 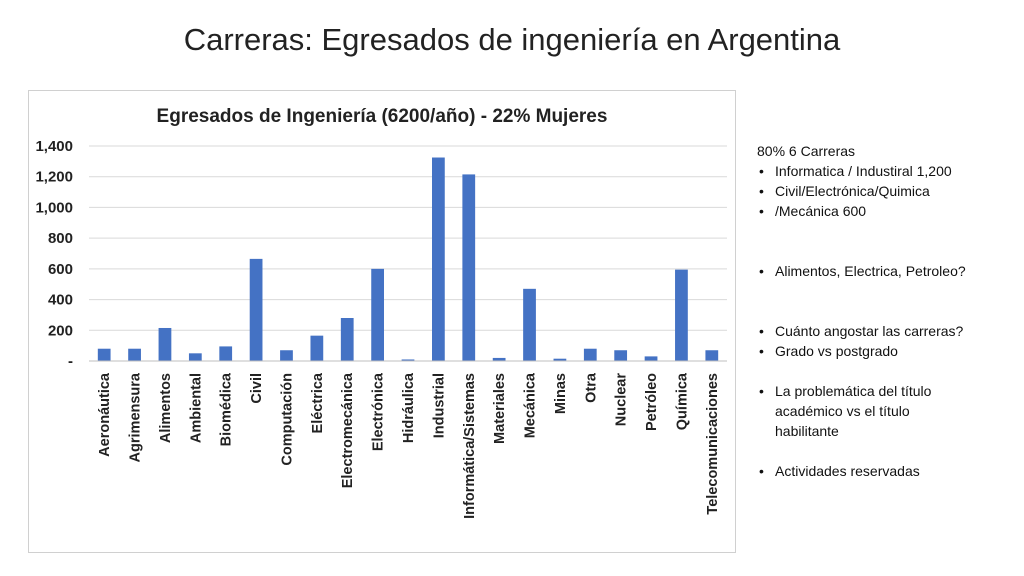 What do you see at coordinates (887, 211) in the screenshot?
I see `note-bullet: /Mecánica 600` at bounding box center [887, 211].